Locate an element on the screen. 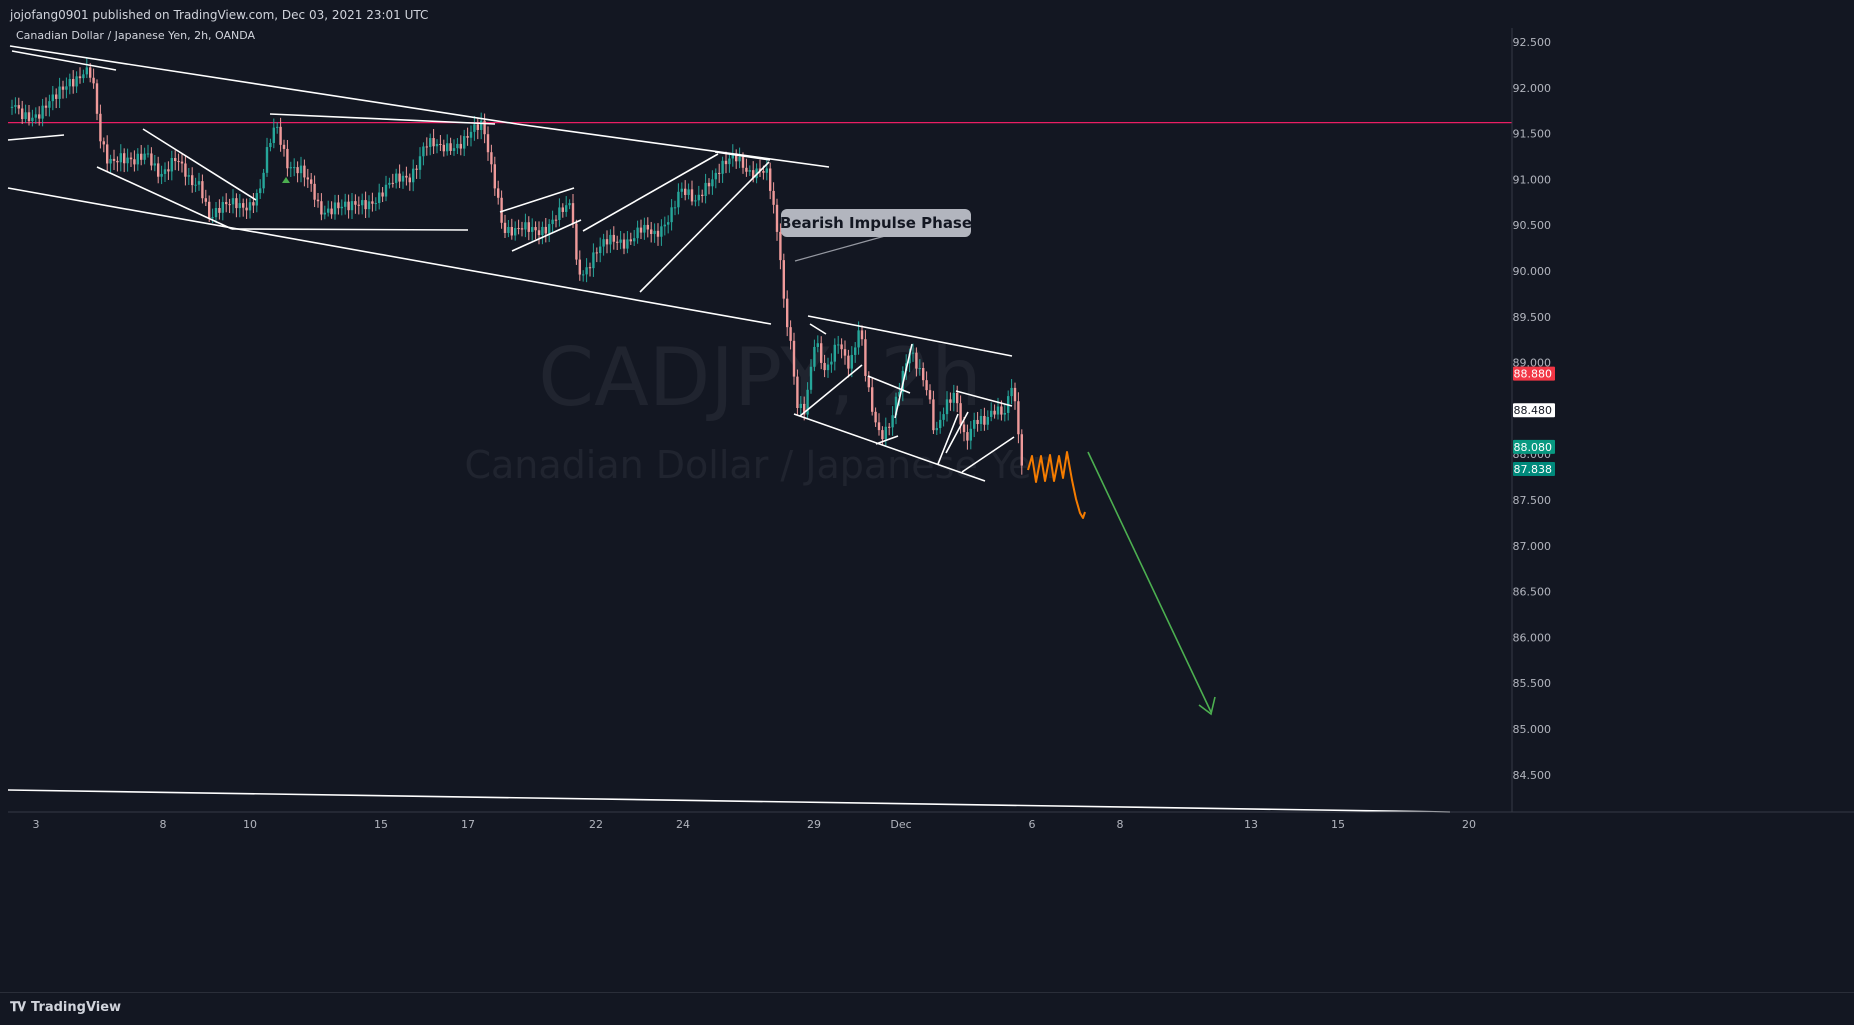 The height and width of the screenshot is (1025, 1854). long-term-trendline is located at coordinates (729, 801).